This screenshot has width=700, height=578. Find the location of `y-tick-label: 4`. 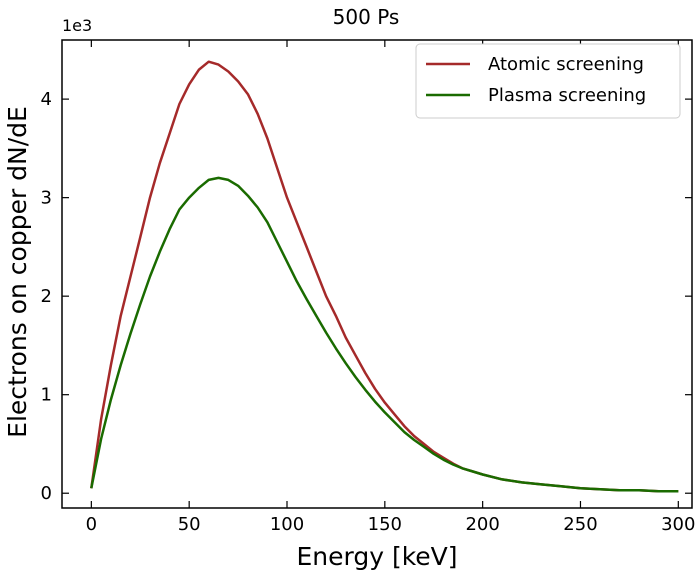

y-tick-label: 4 is located at coordinates (46, 99).